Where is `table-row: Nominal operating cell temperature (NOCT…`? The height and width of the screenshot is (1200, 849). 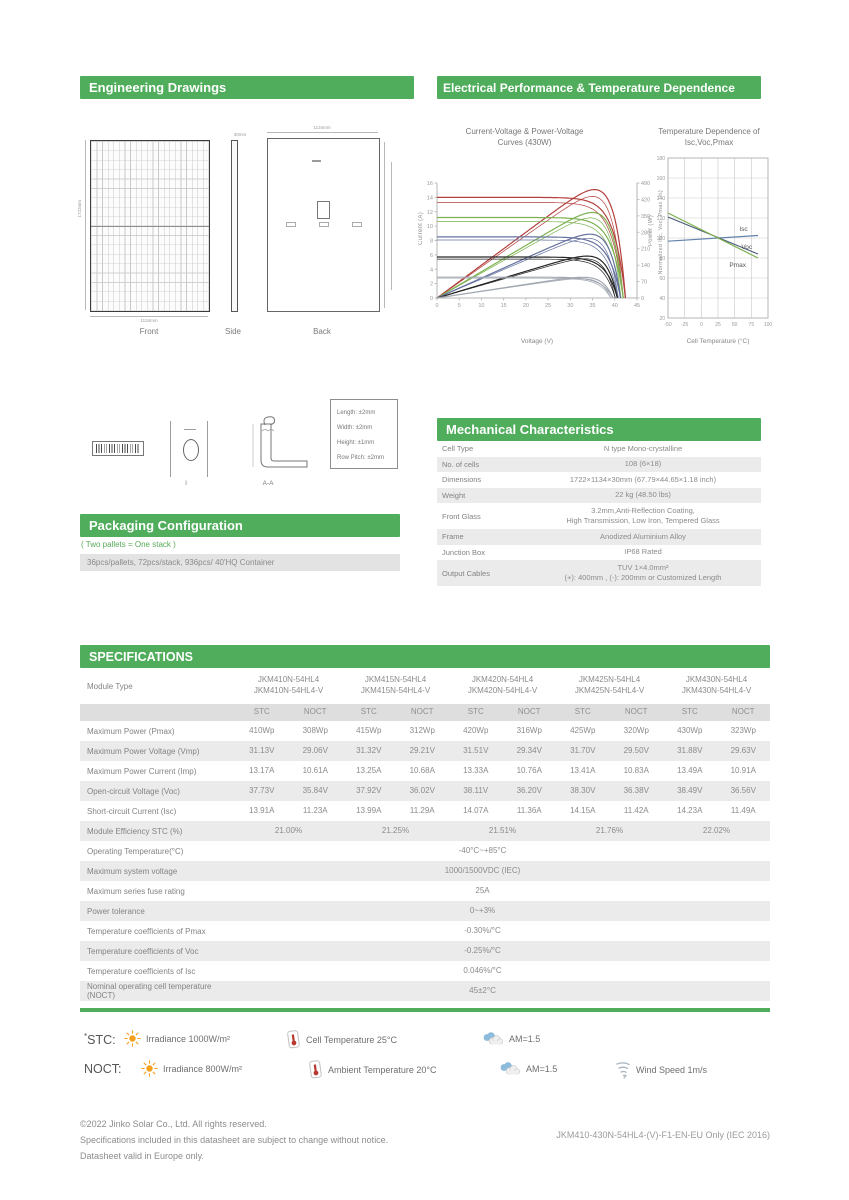
table-row: Nominal operating cell temperature (NOCT… is located at coordinates (425, 991).